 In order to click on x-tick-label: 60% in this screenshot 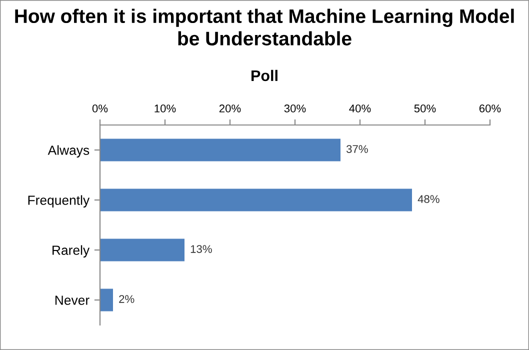, I will do `click(490, 108)`.